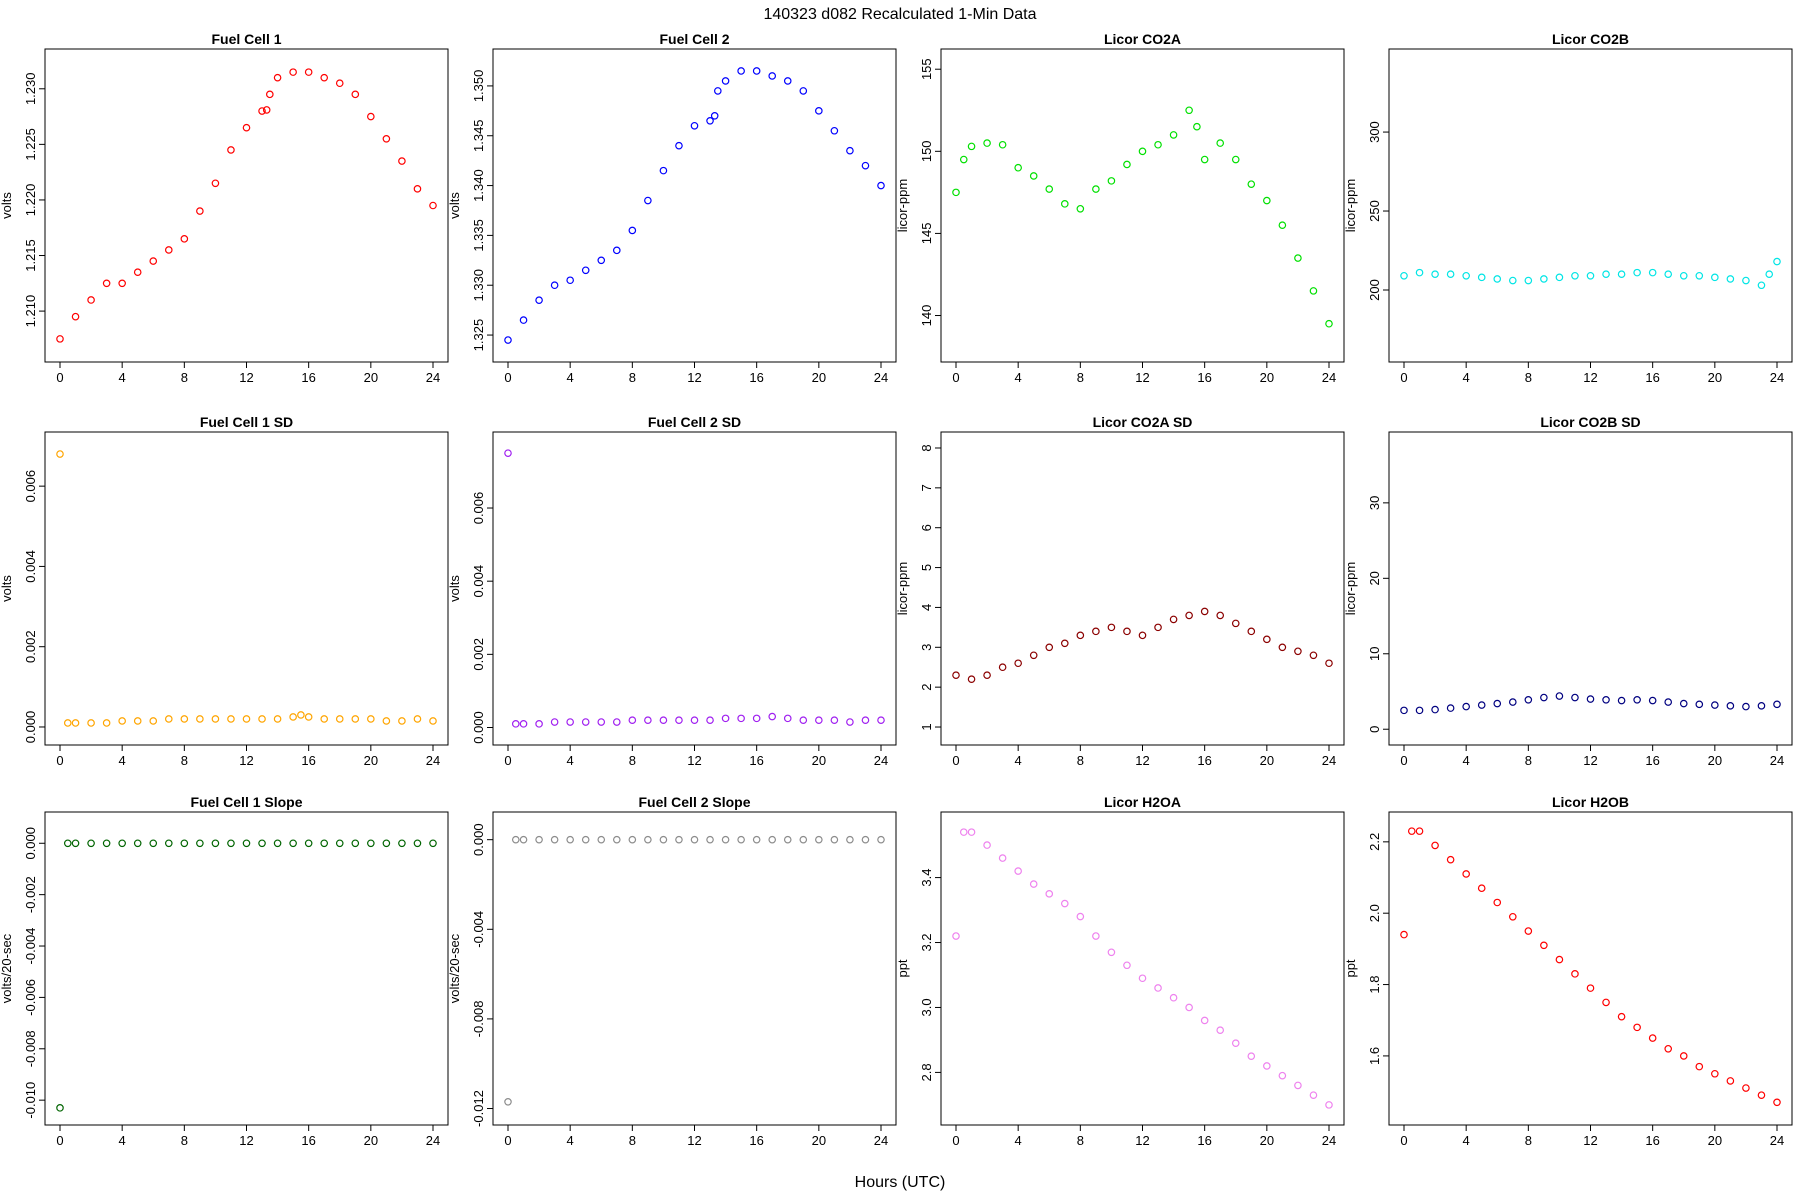  Describe the element at coordinates (1590, 205) in the screenshot. I see `panel-frame` at that location.